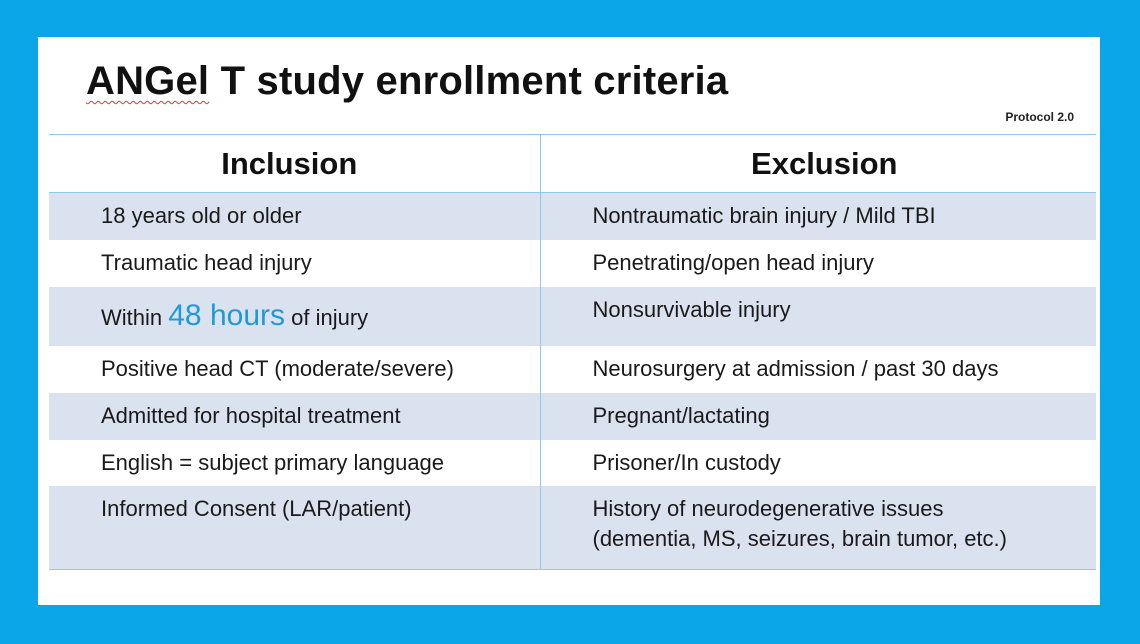  I want to click on inclusion-cell: Within 48 hours of injury, so click(295, 316).